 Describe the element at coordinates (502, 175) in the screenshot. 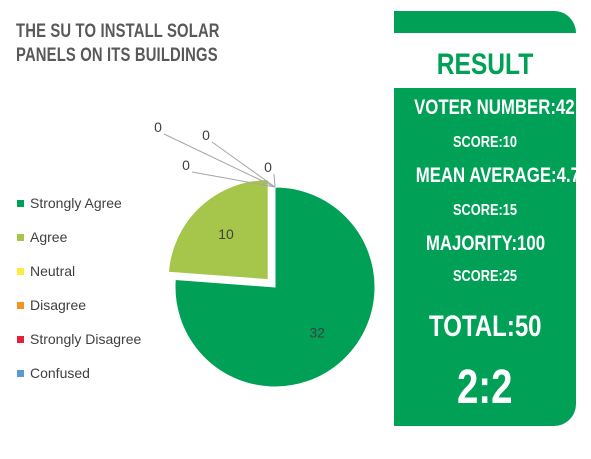

I see `mean-average: MEAN AVERAGE:4.76` at that location.